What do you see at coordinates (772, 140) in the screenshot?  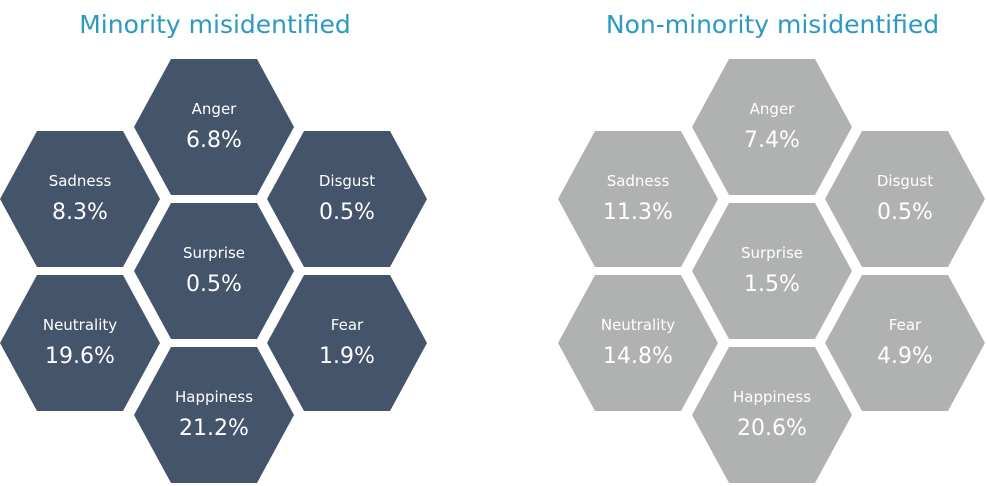 I see `non-minority-value-anger: 7.4%` at bounding box center [772, 140].